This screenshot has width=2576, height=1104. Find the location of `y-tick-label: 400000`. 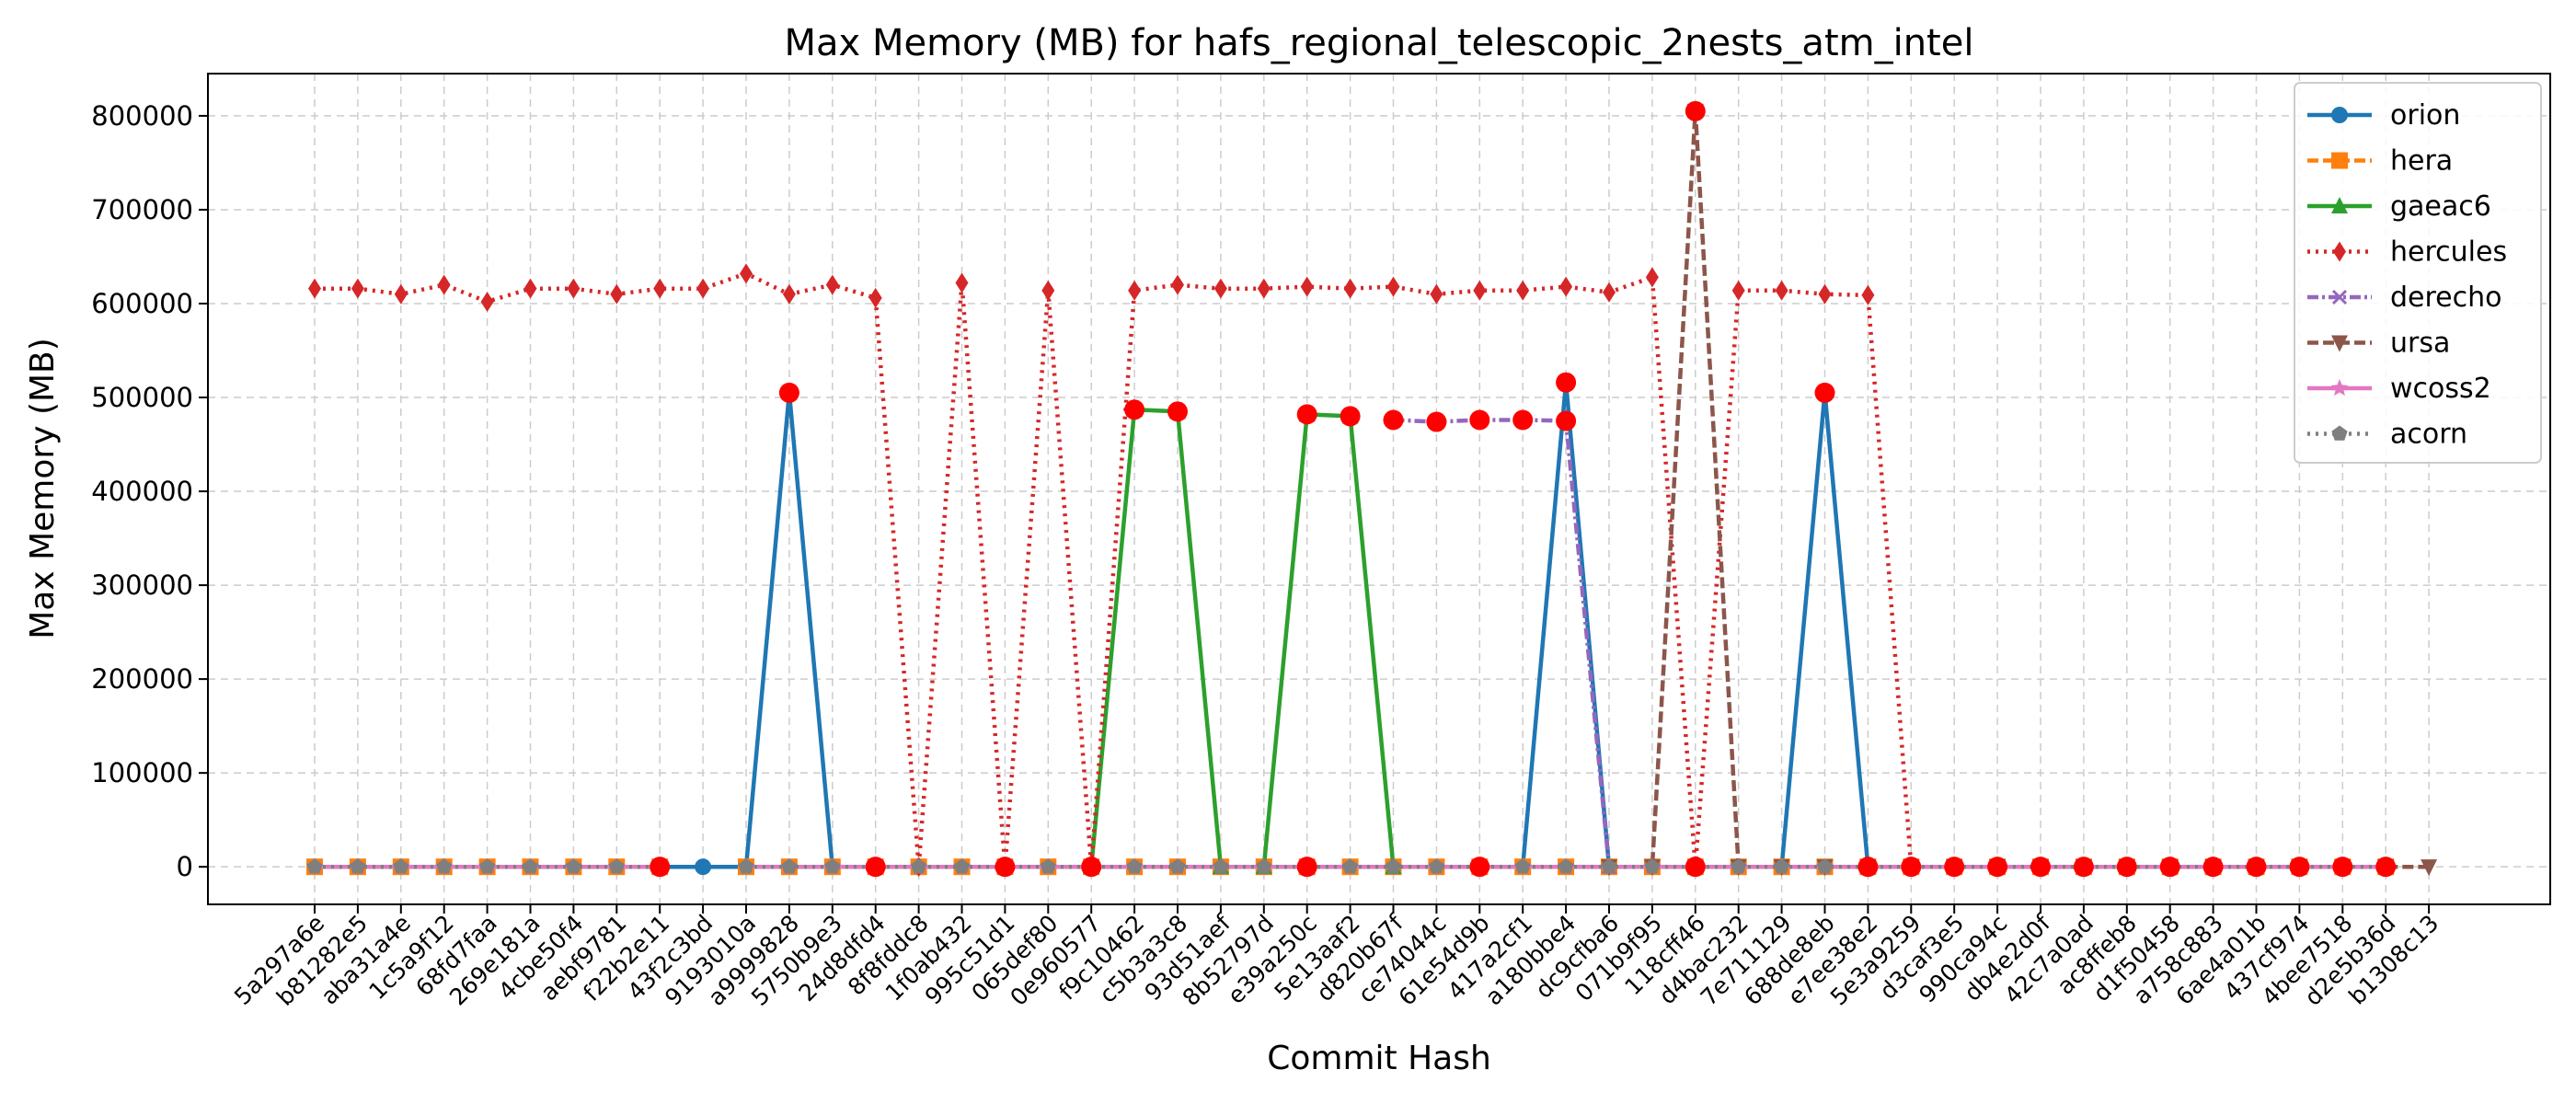

y-tick-label: 400000 is located at coordinates (142, 492).